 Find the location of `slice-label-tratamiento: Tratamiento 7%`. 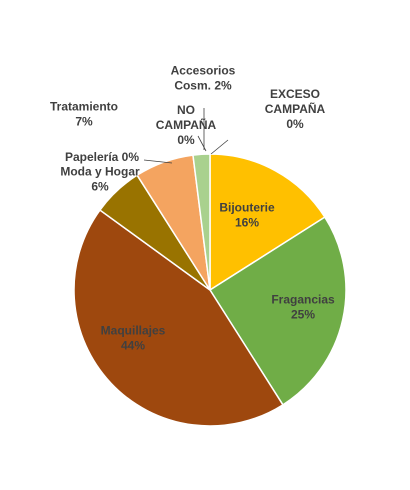

slice-label-tratamiento: Tratamiento 7% is located at coordinates (84, 114).